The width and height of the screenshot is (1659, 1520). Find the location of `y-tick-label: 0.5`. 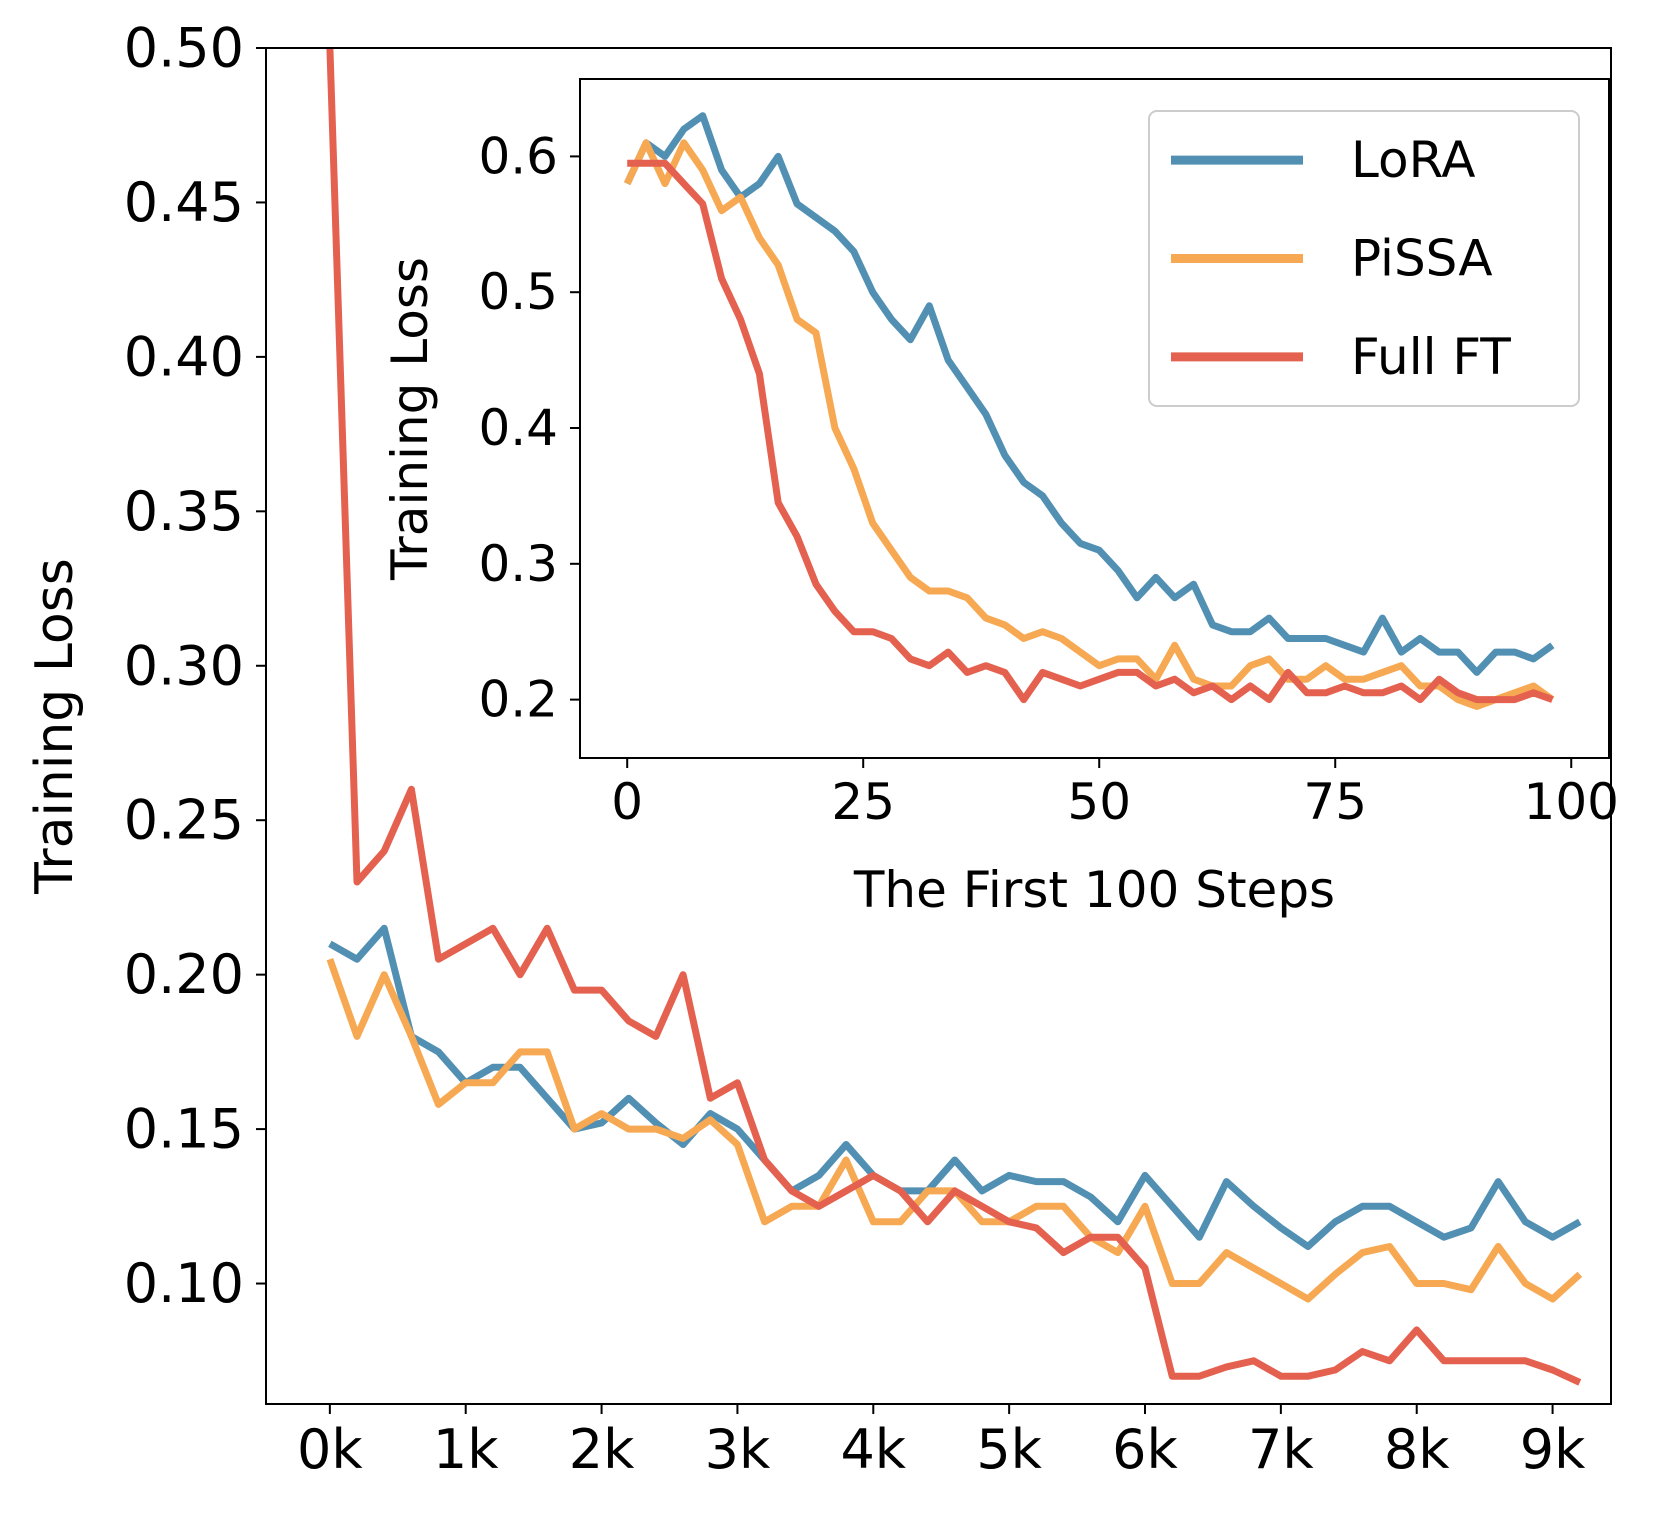

y-tick-label: 0.5 is located at coordinates (518, 292).